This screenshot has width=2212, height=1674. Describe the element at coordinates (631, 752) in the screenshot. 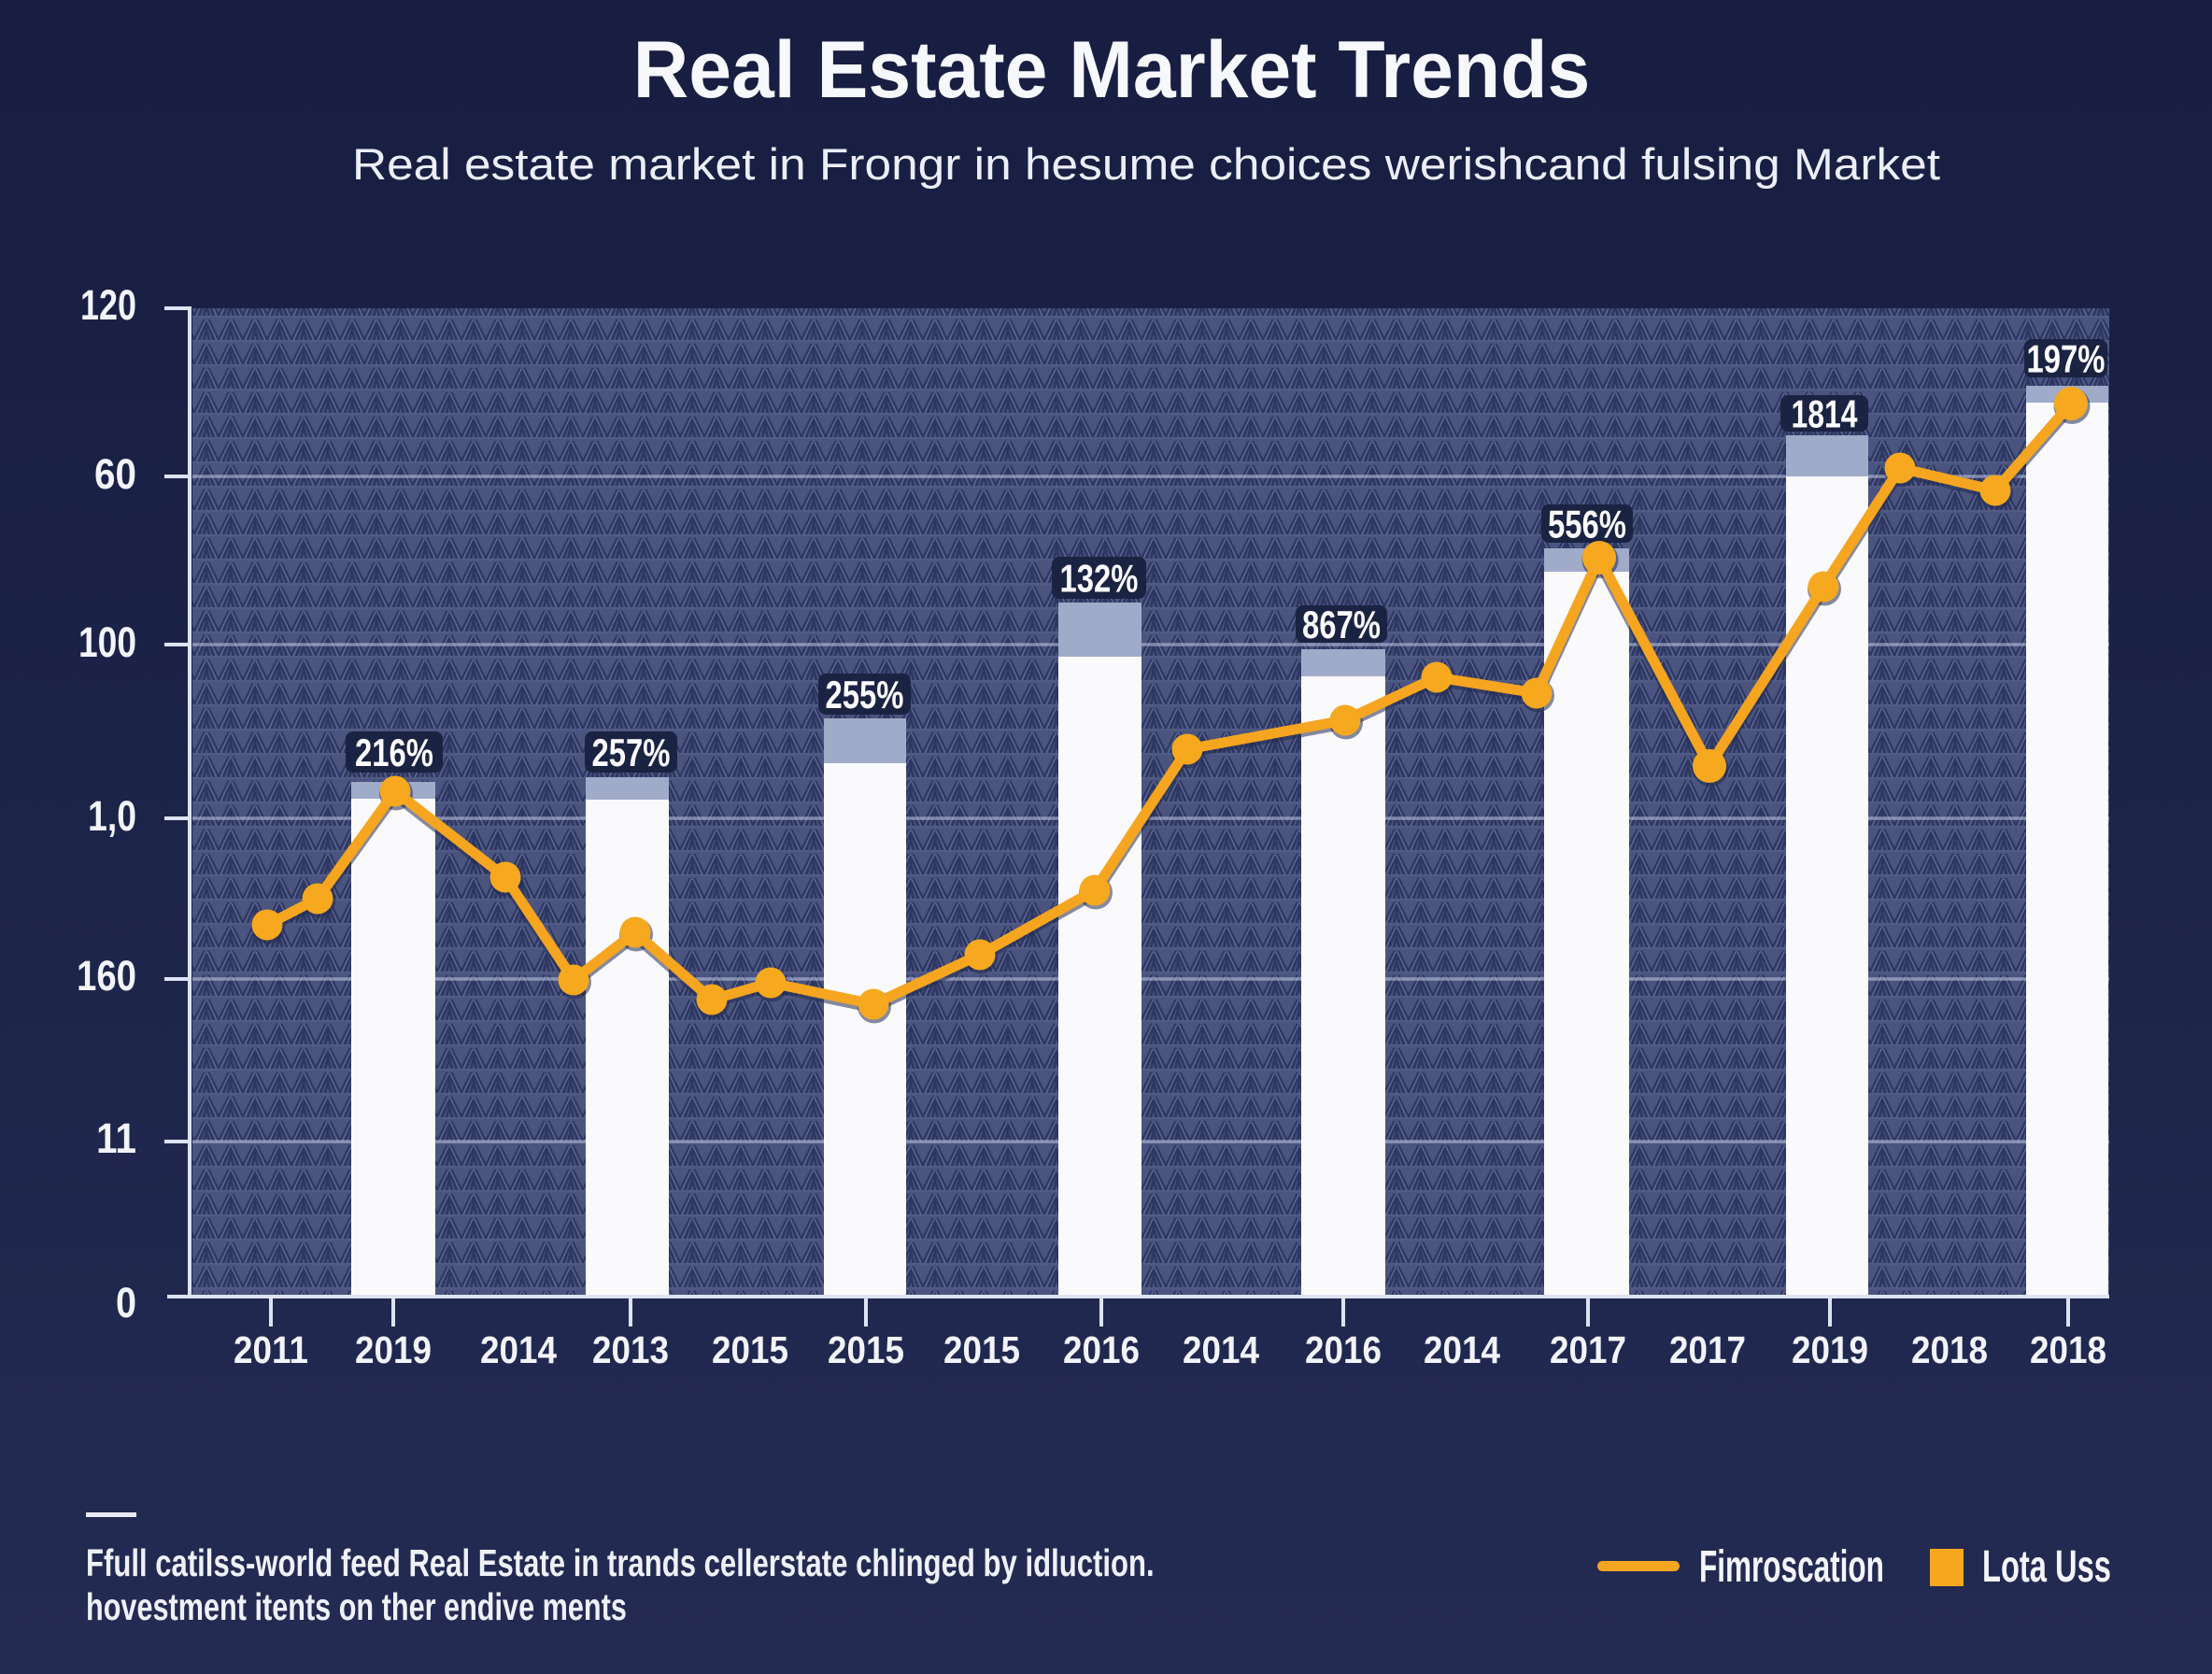

I see `svg-text: 257%` at that location.